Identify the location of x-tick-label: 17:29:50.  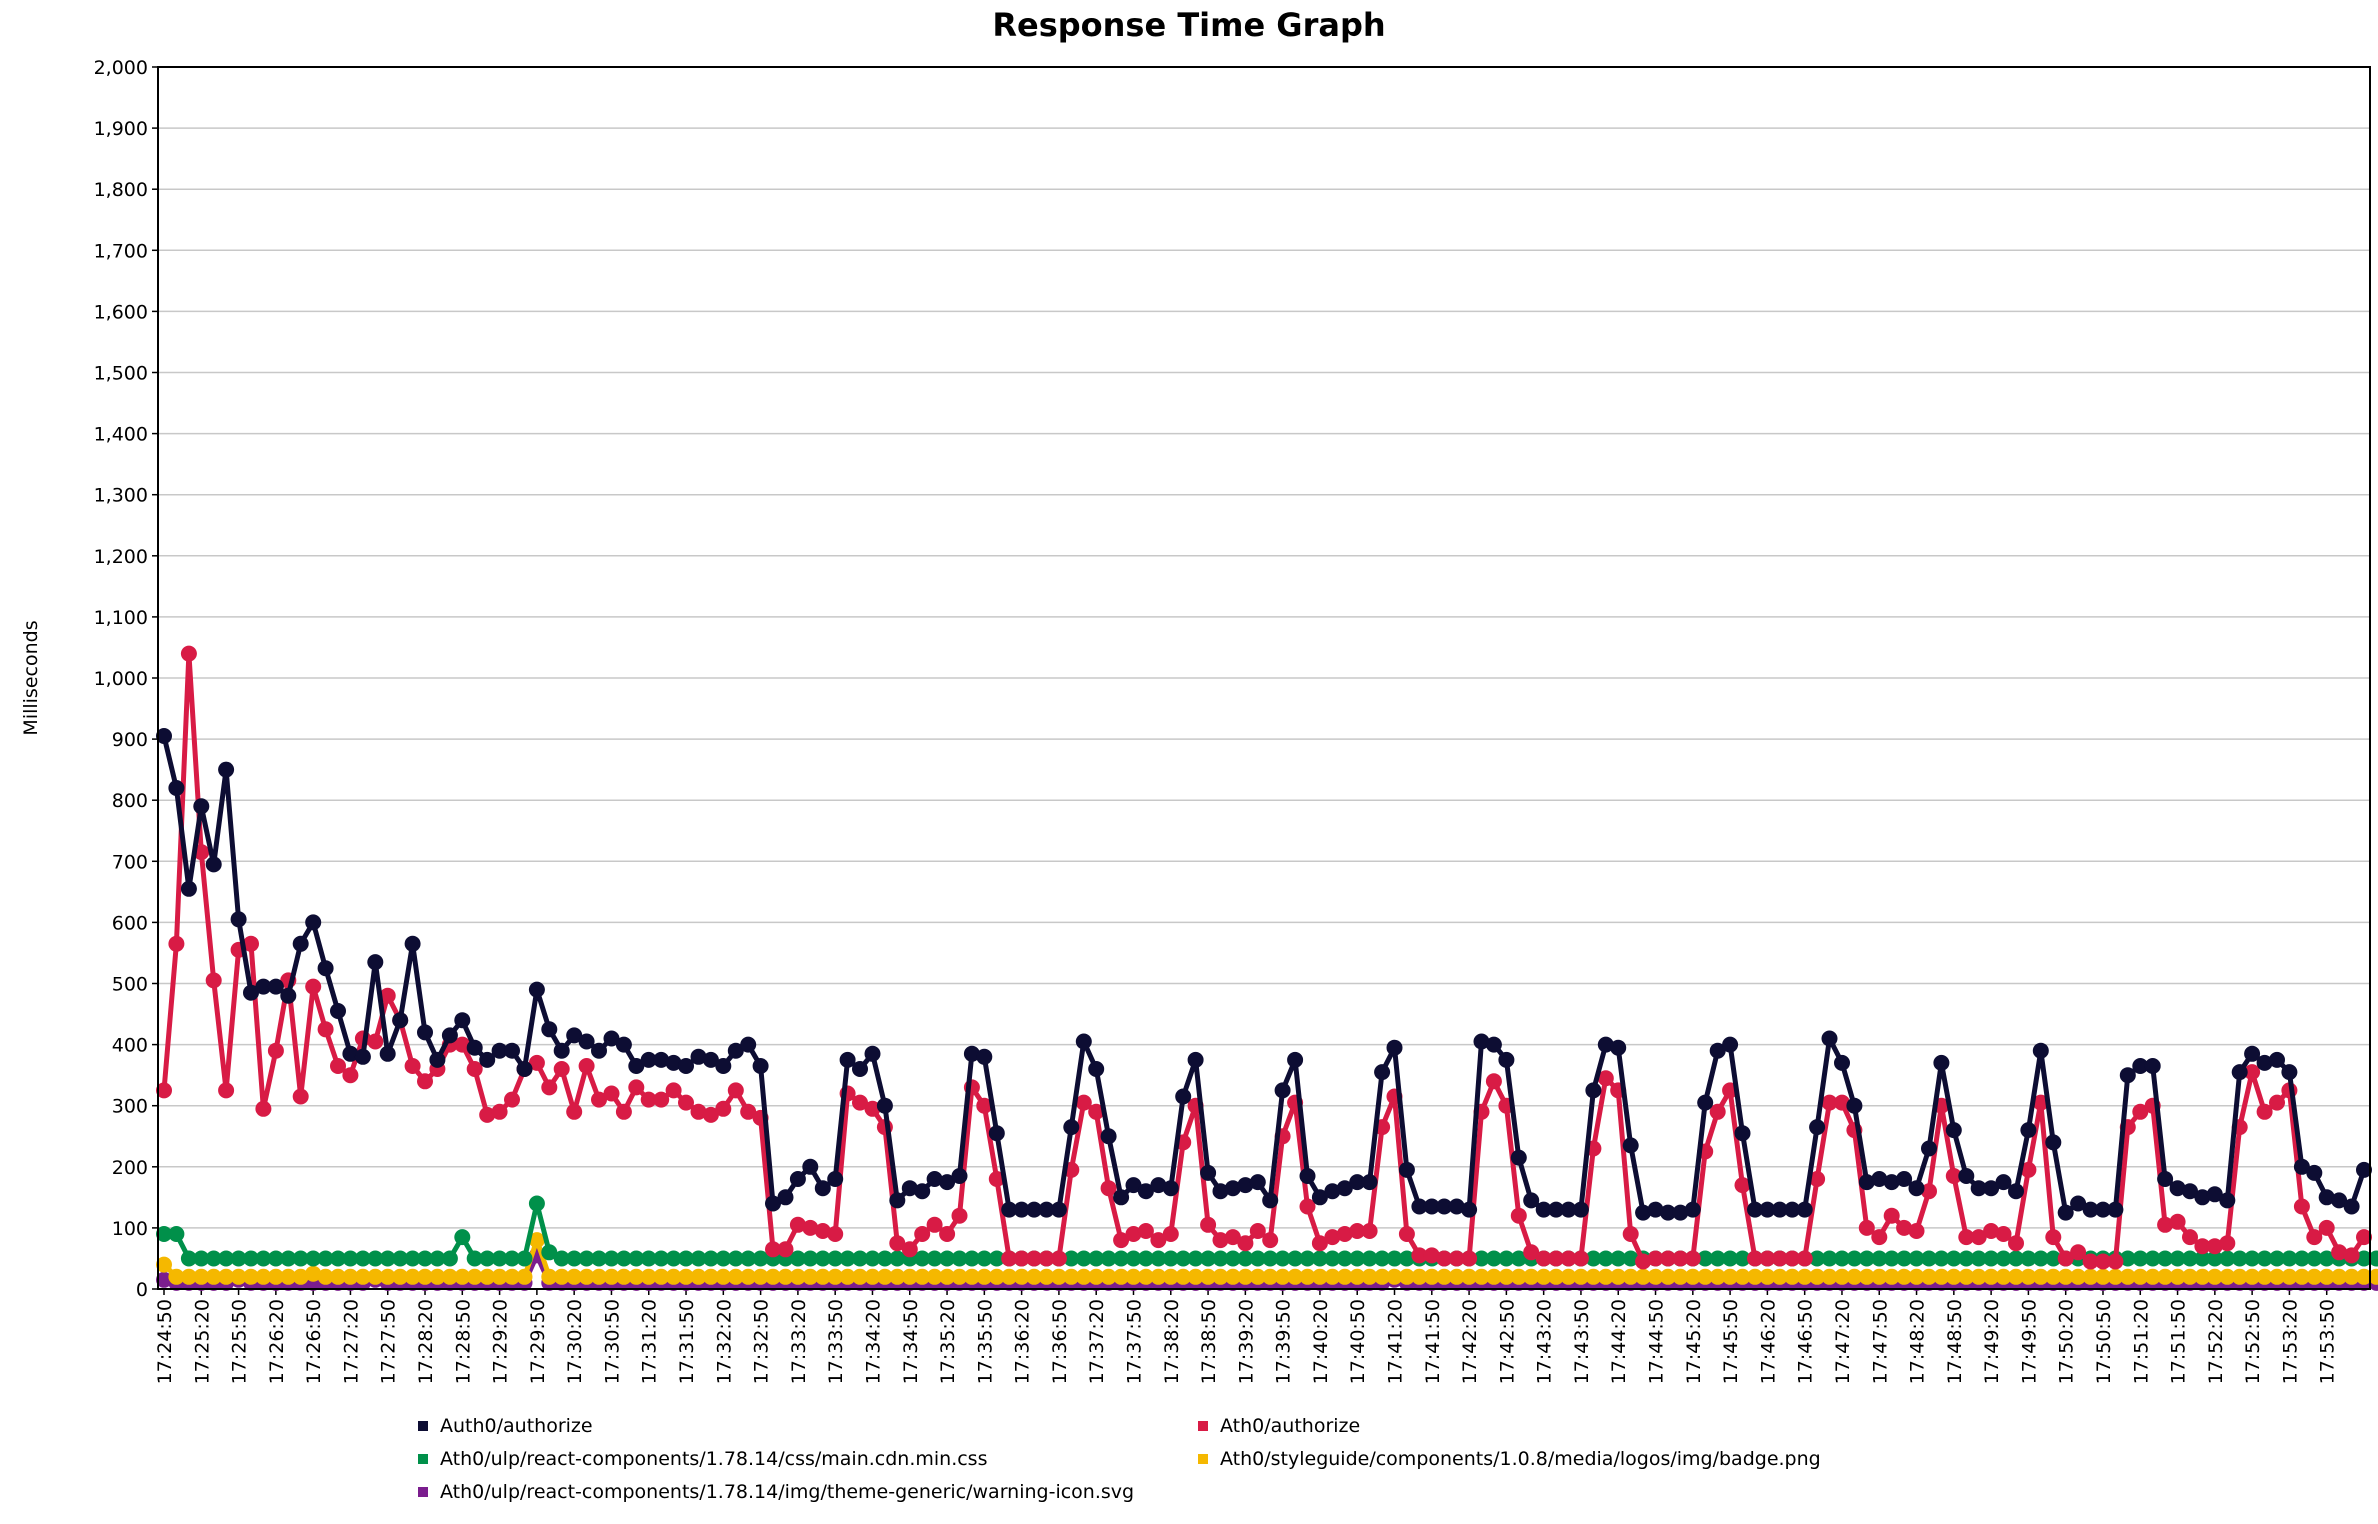
(538, 1341).